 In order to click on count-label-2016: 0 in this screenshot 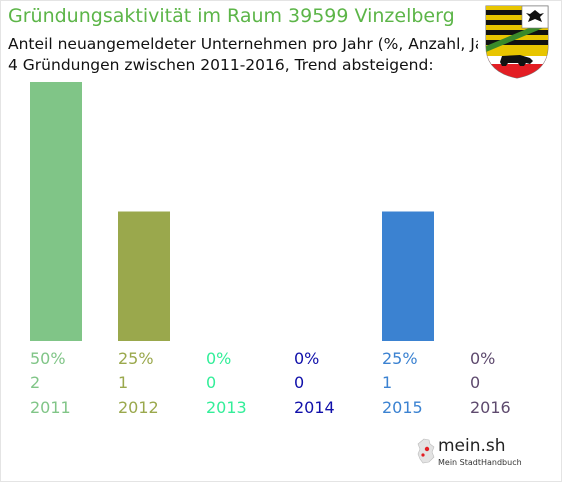, I will do `click(475, 382)`.